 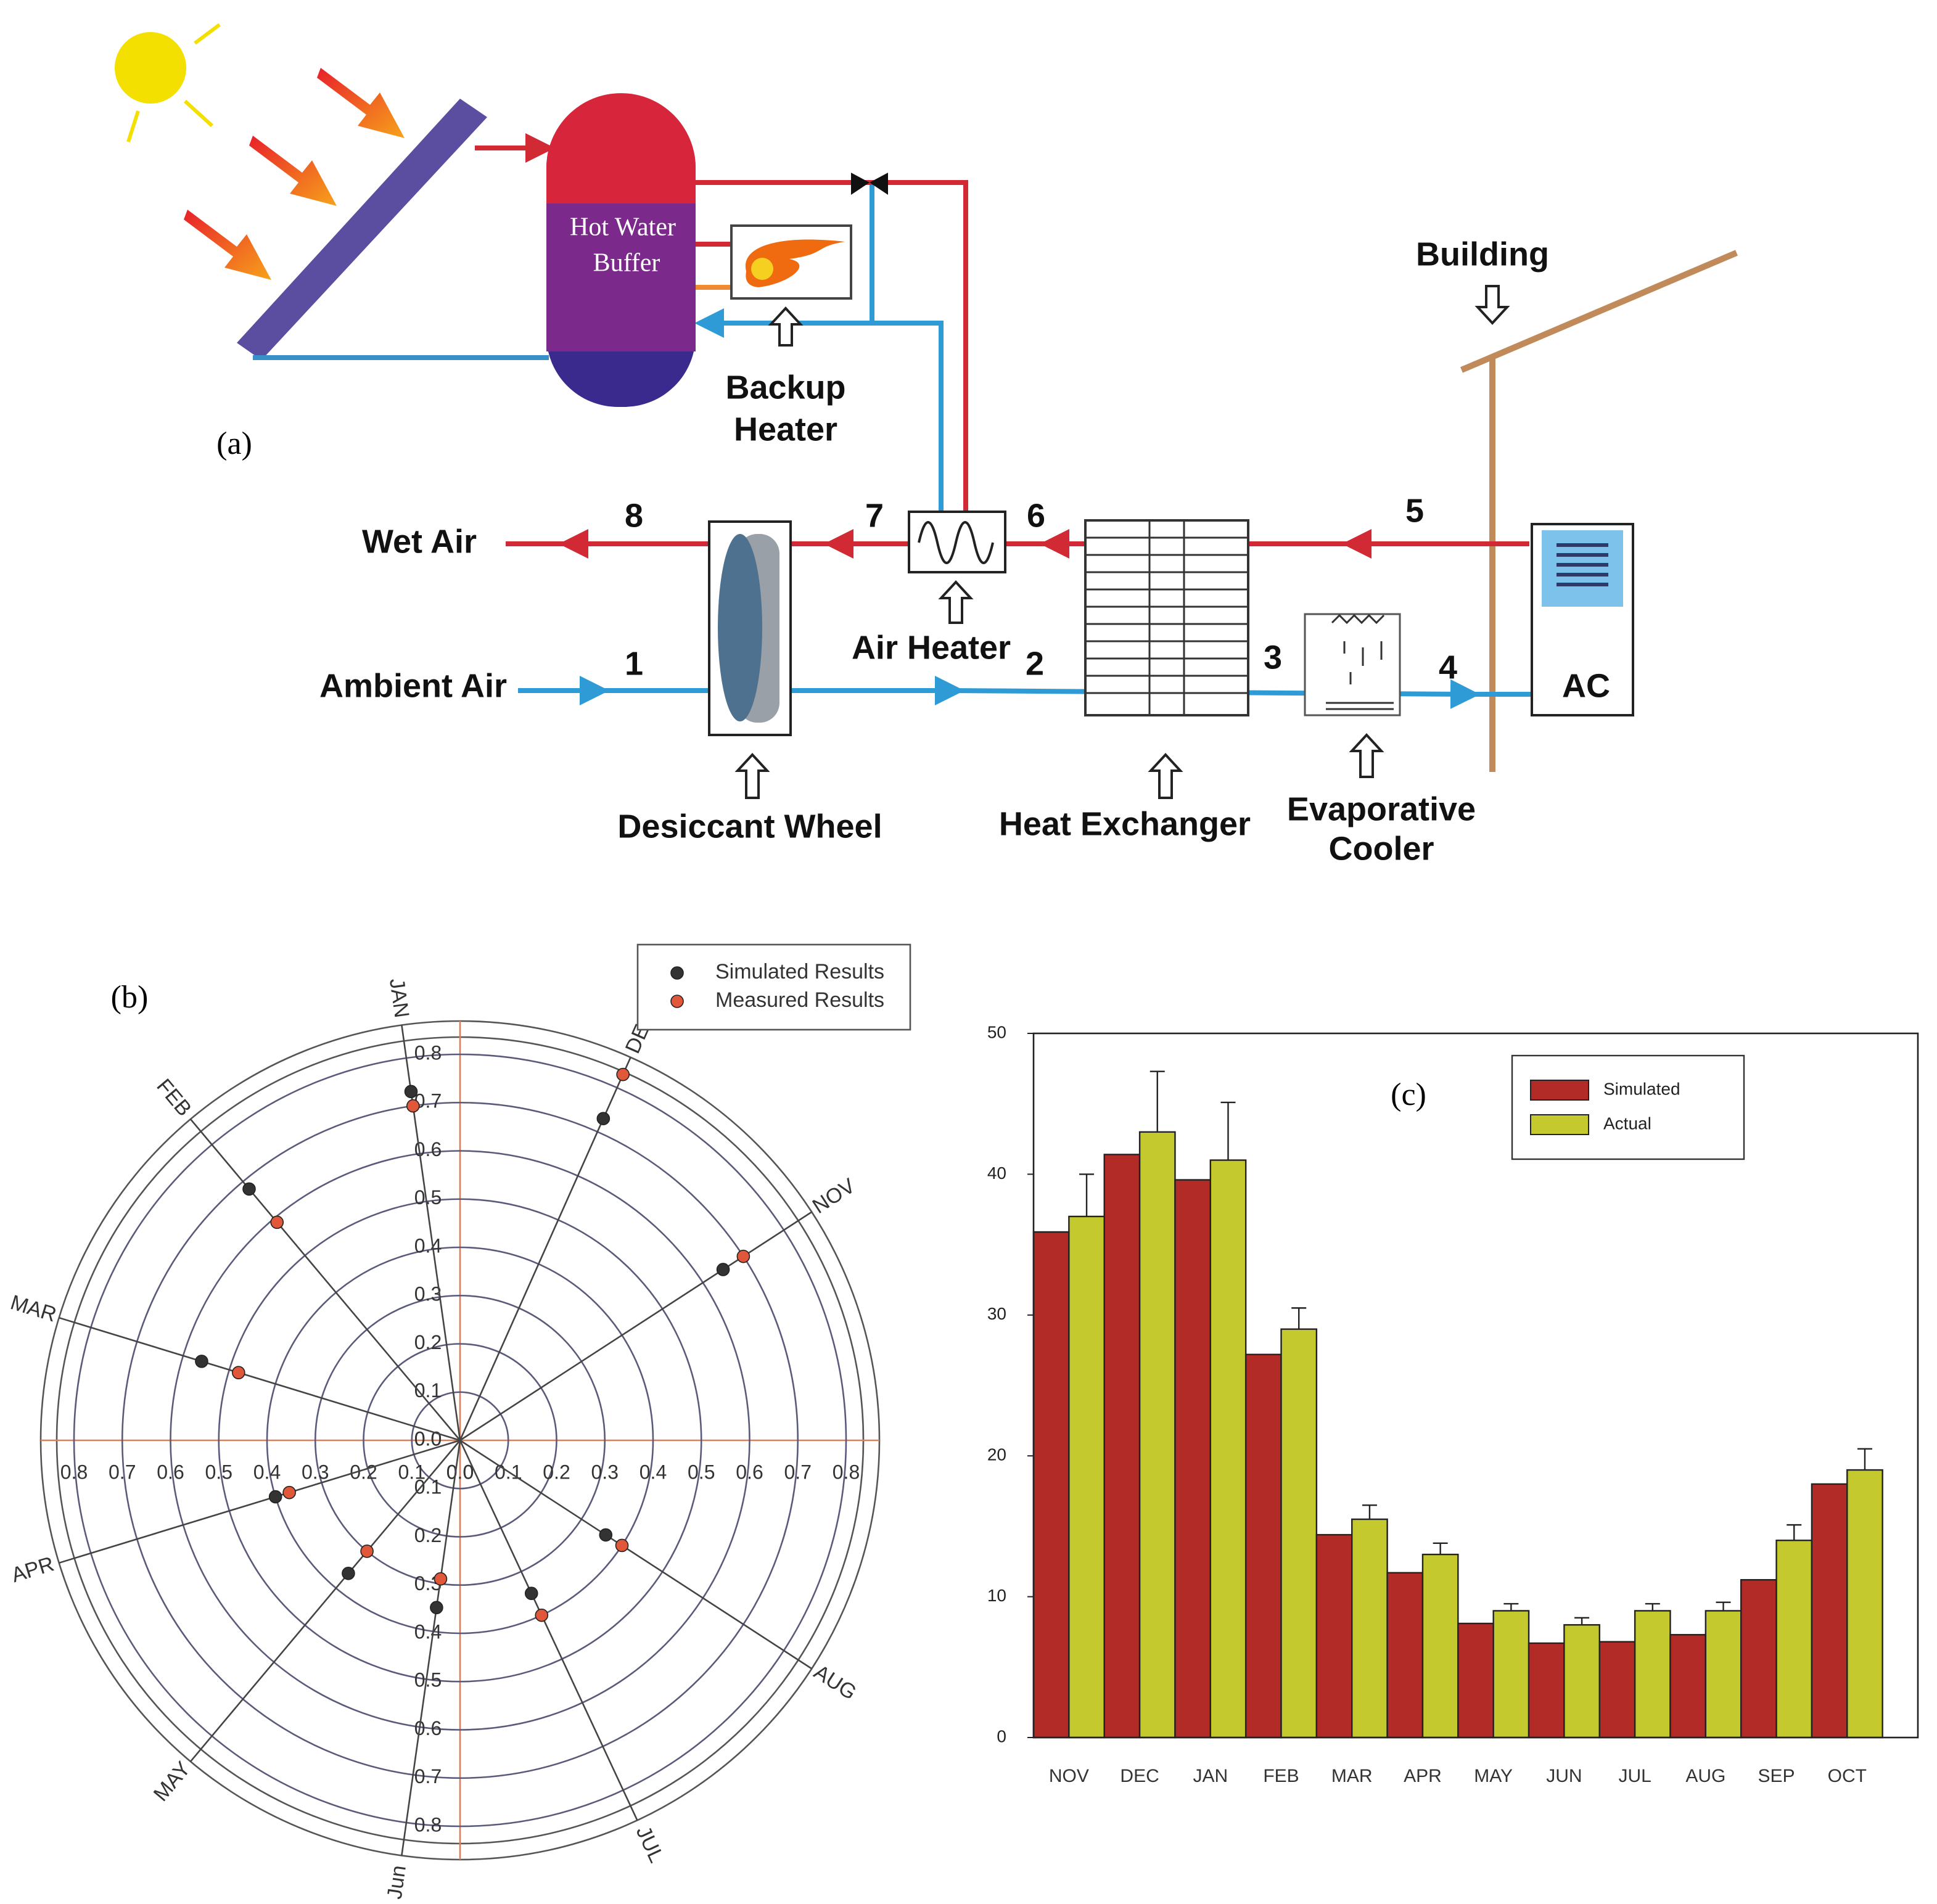 What do you see at coordinates (869, 184) in the screenshot?
I see `valve` at bounding box center [869, 184].